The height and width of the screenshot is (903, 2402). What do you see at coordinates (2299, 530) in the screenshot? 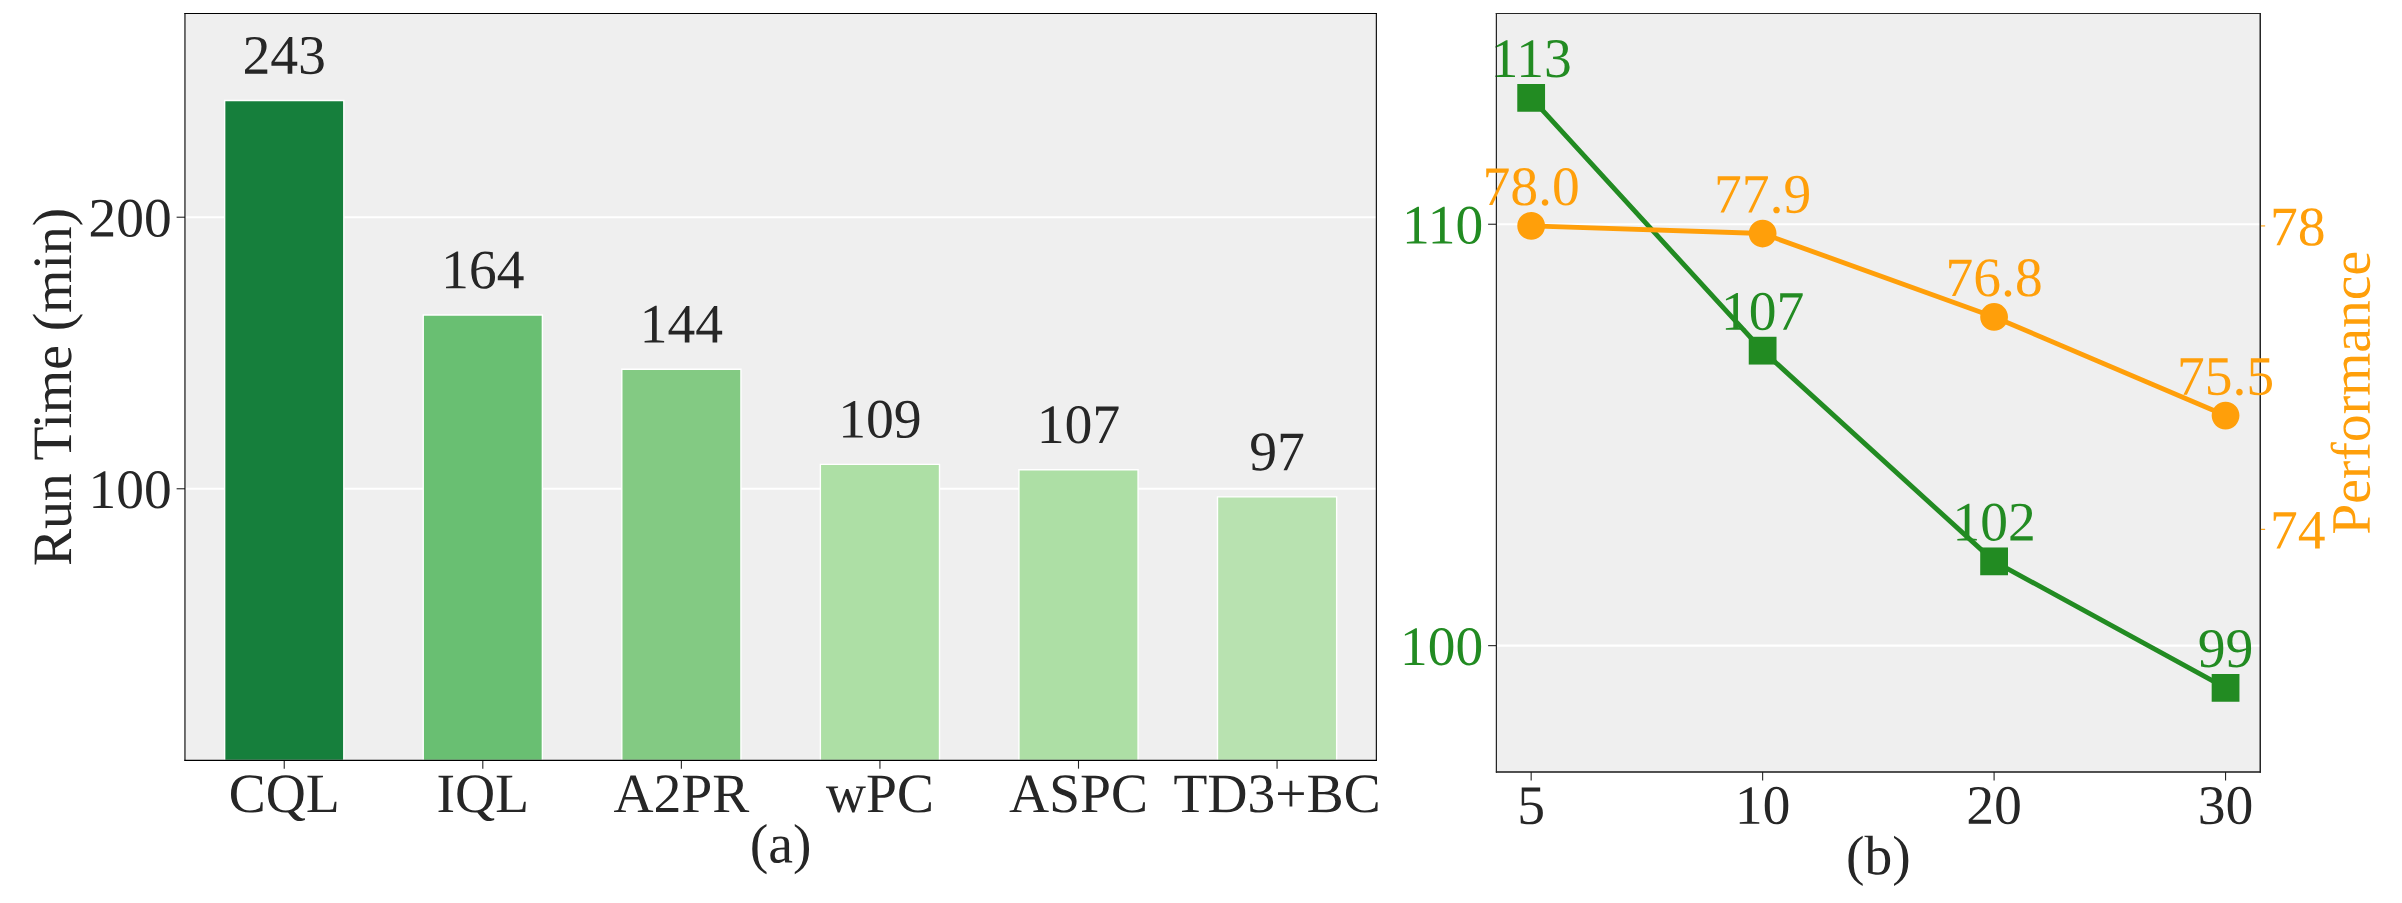
I see `y2-tick-label: 74` at bounding box center [2299, 530].